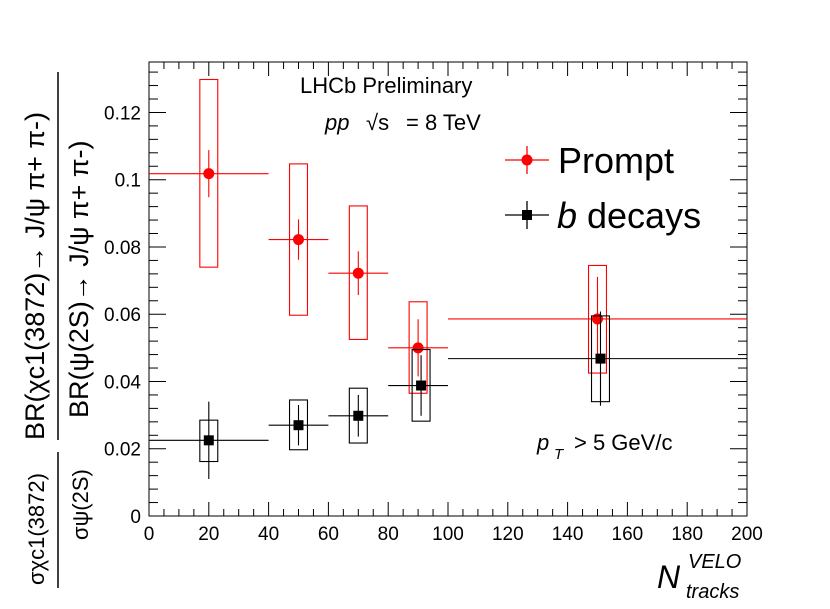 The image size is (830, 609). What do you see at coordinates (714, 562) in the screenshot?
I see `x-axis-title-sup: VELO` at bounding box center [714, 562].